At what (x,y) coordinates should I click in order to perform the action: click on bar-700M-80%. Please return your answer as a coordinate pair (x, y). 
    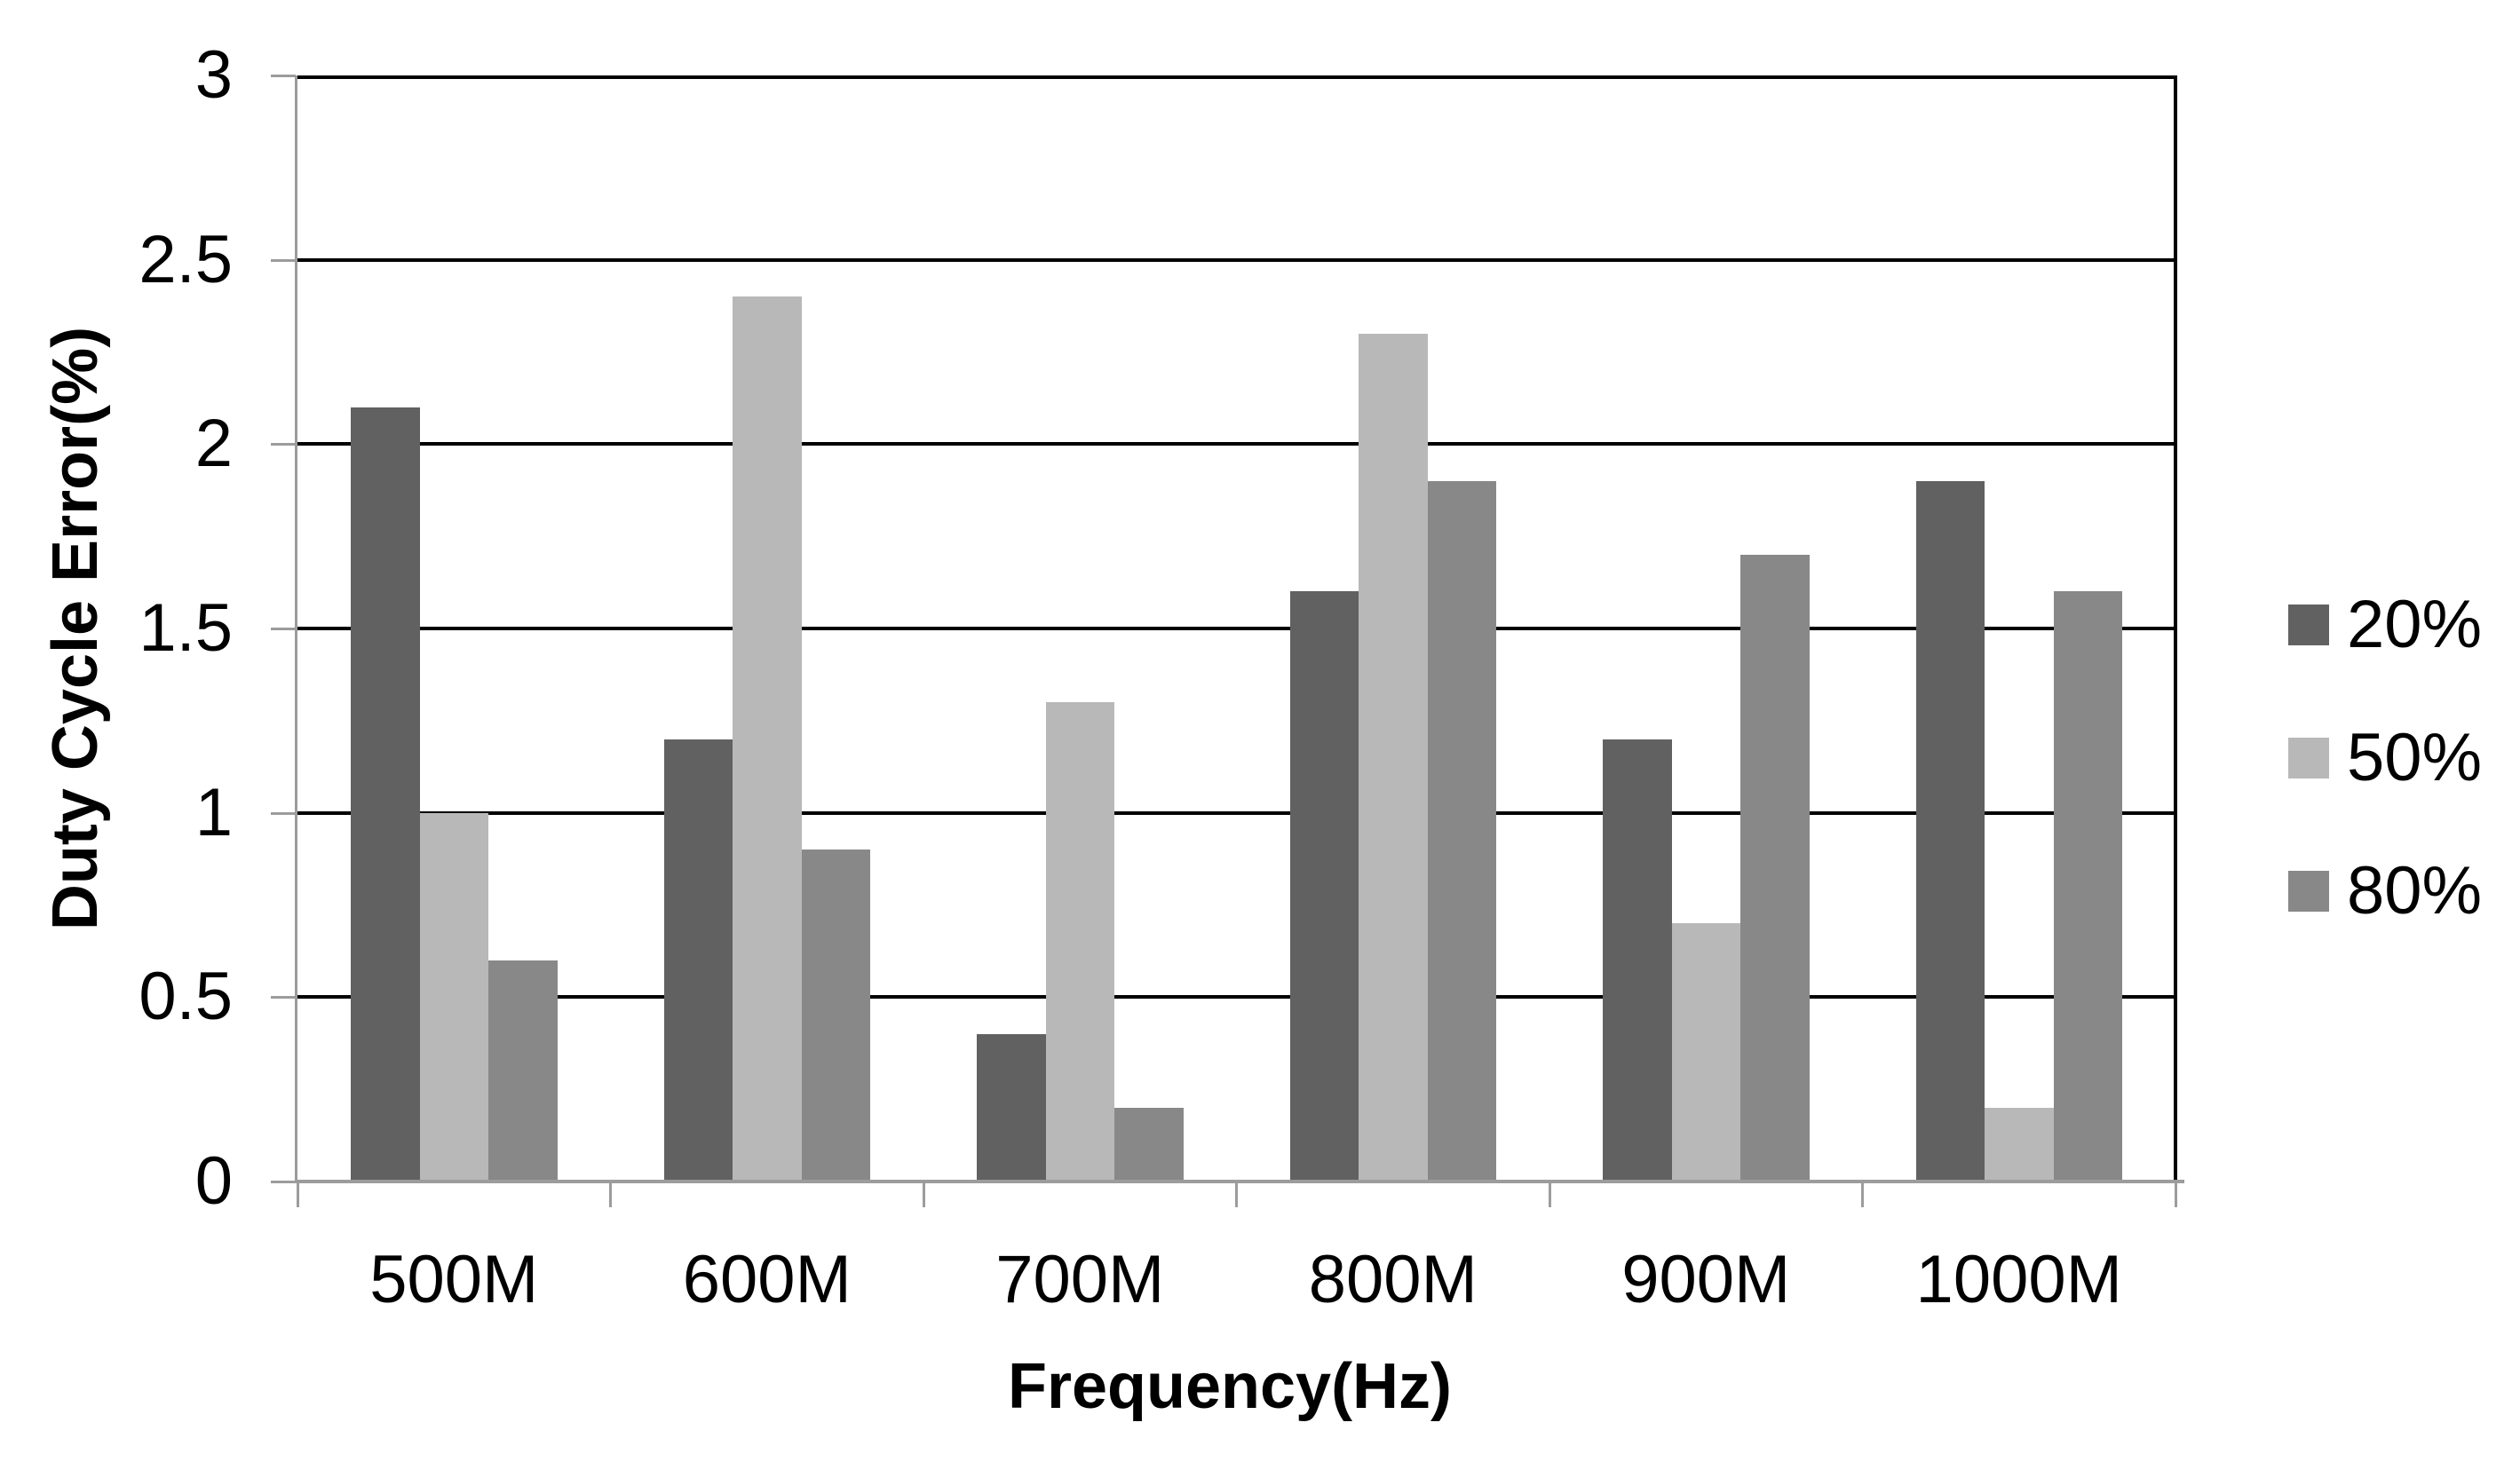
    Looking at the image, I should click on (1149, 1144).